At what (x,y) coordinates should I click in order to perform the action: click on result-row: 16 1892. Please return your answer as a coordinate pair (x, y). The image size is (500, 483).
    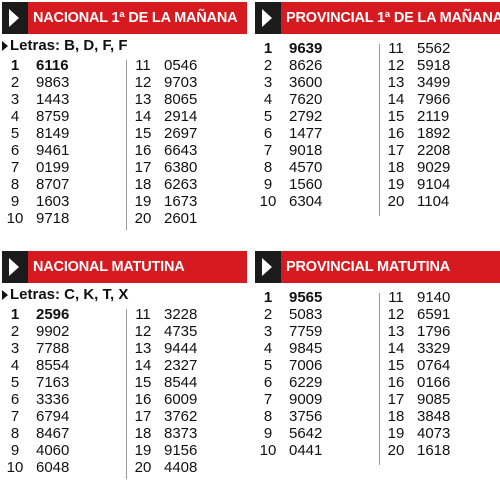
    Looking at the image, I should click on (441, 133).